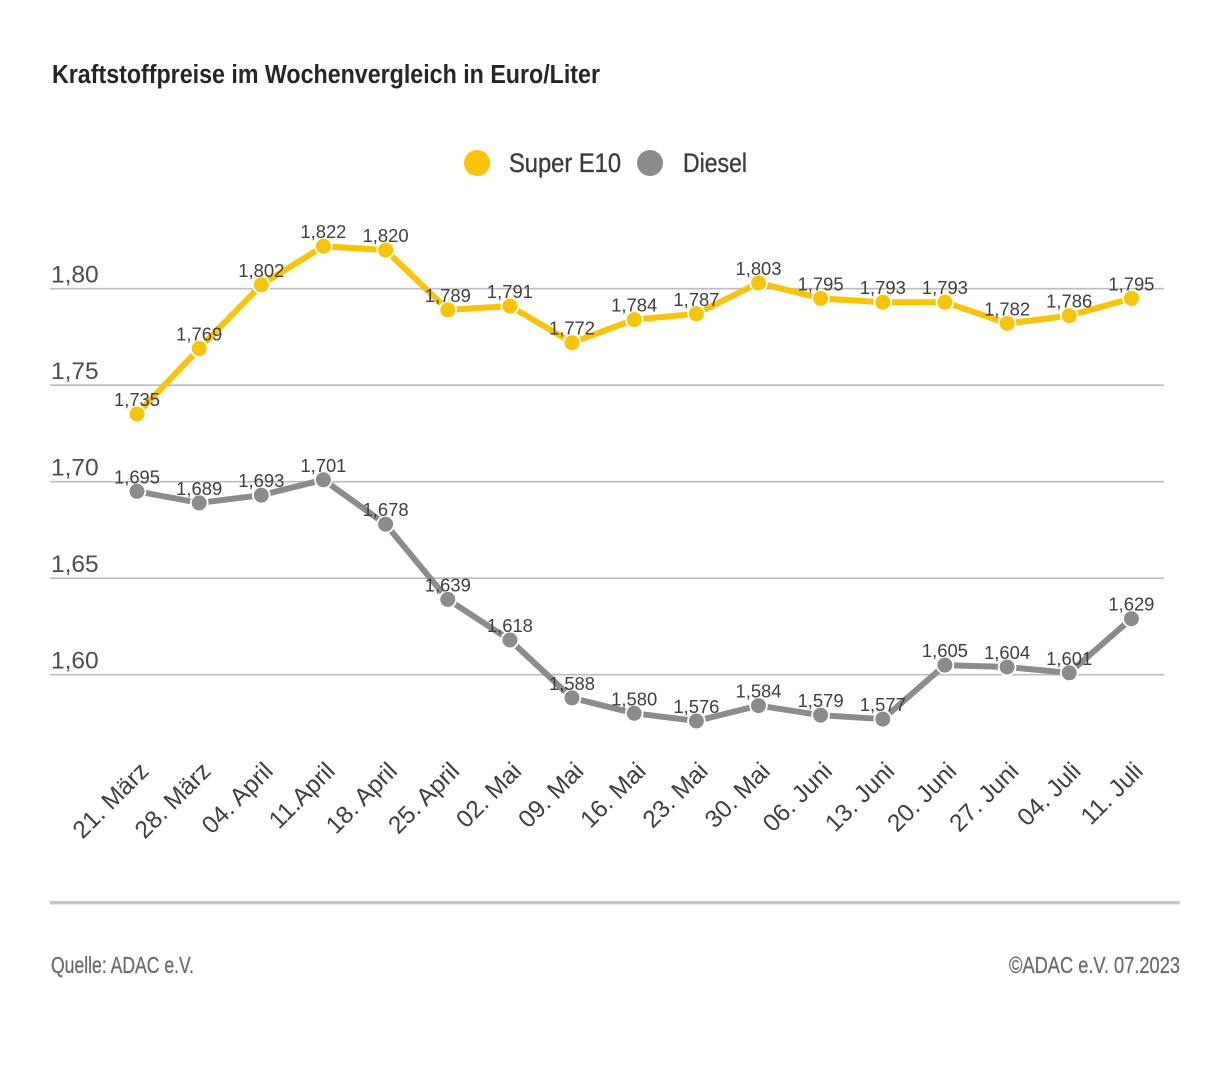 The width and height of the screenshot is (1231, 1080). I want to click on svg-text: 1,822, so click(323, 231).